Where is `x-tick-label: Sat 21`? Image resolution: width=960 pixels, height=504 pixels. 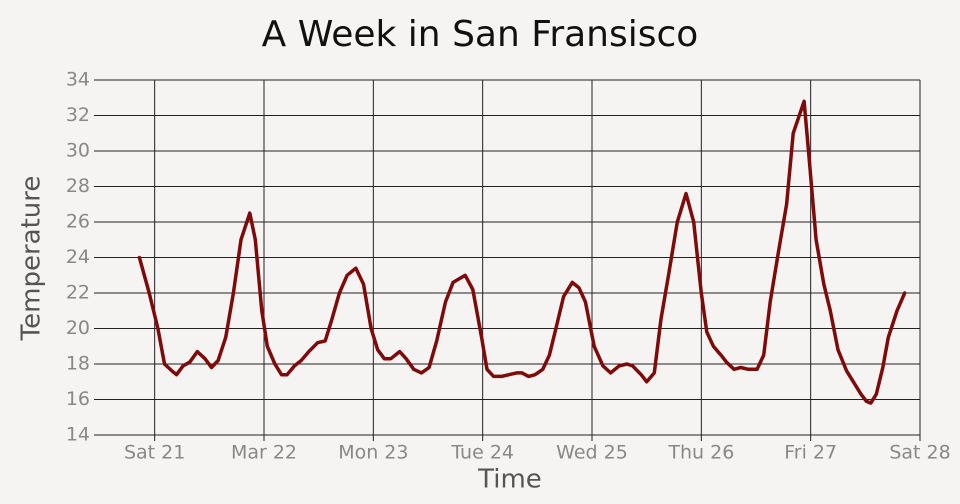 x-tick-label: Sat 21 is located at coordinates (154, 453).